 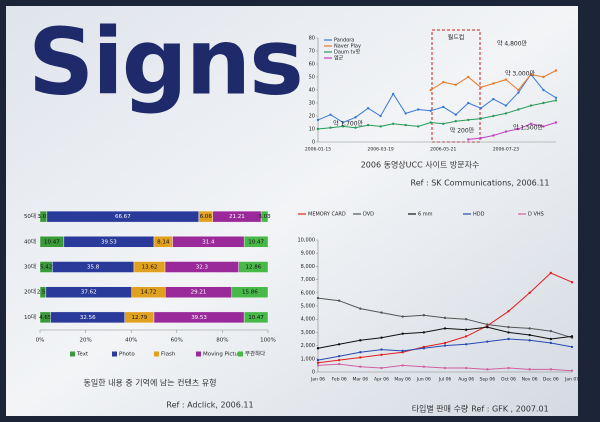 What do you see at coordinates (43, 217) in the screenshot?
I see `data-label: 3.03` at bounding box center [43, 217].